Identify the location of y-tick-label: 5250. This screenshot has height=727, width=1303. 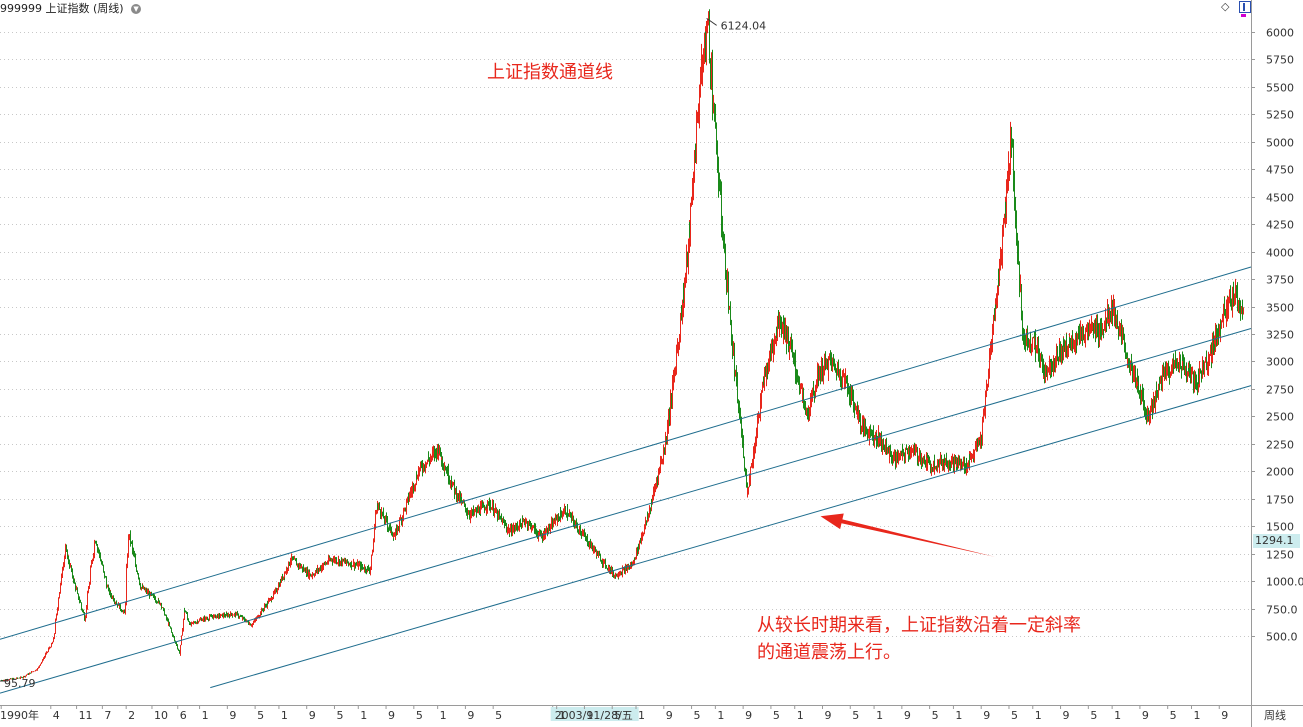
(1280, 115).